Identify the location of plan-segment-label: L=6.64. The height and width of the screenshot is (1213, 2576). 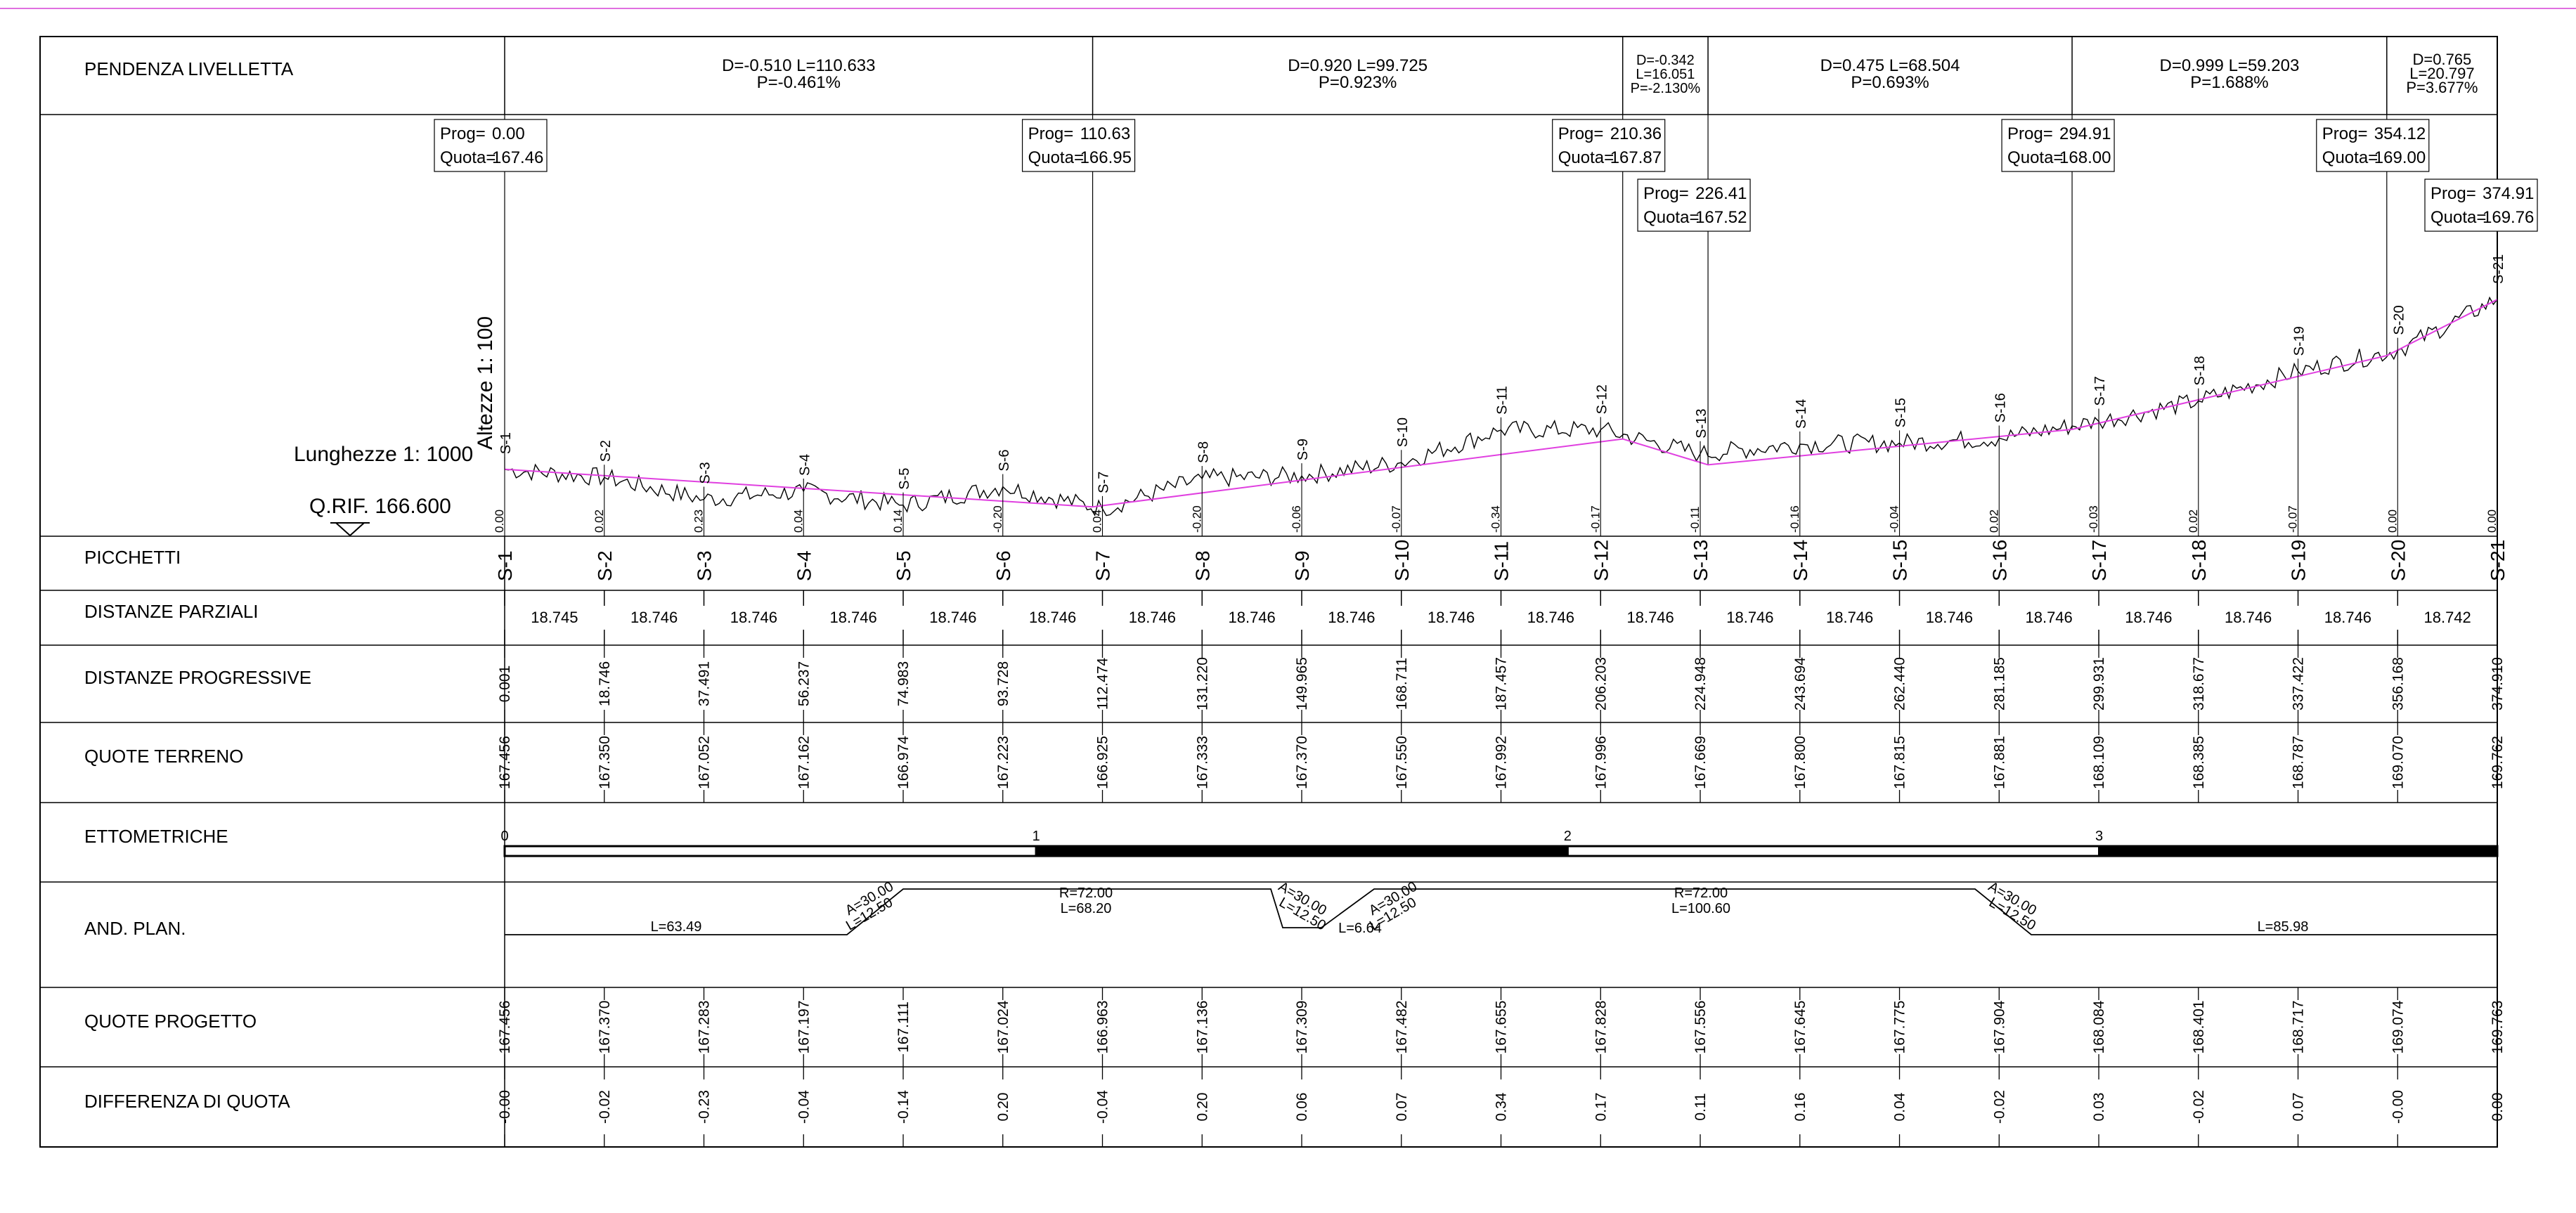
(1360, 928).